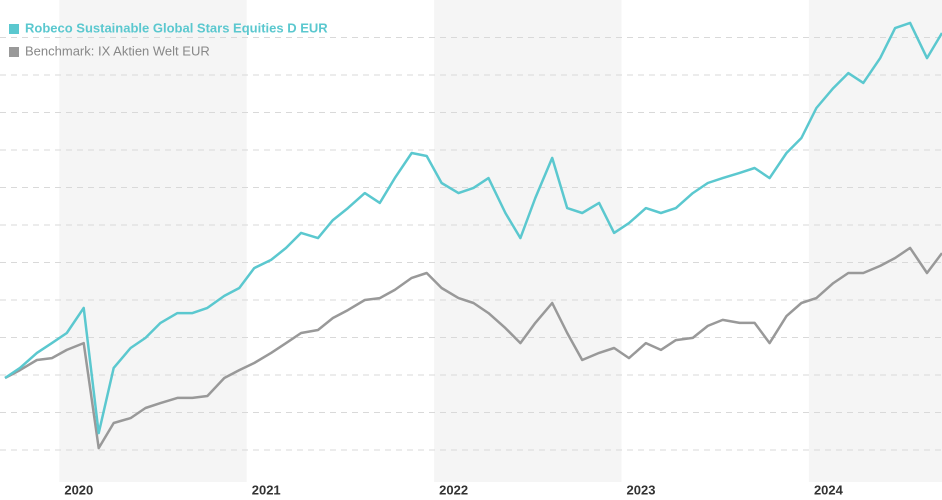  What do you see at coordinates (829, 489) in the screenshot?
I see `x-tick-label: 2024` at bounding box center [829, 489].